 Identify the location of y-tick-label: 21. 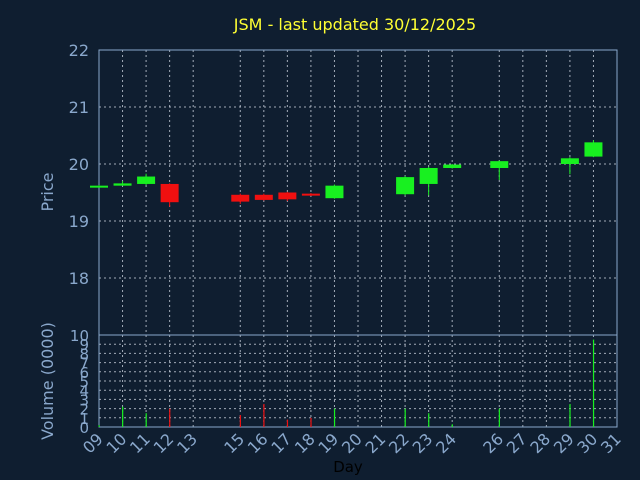
(79, 107).